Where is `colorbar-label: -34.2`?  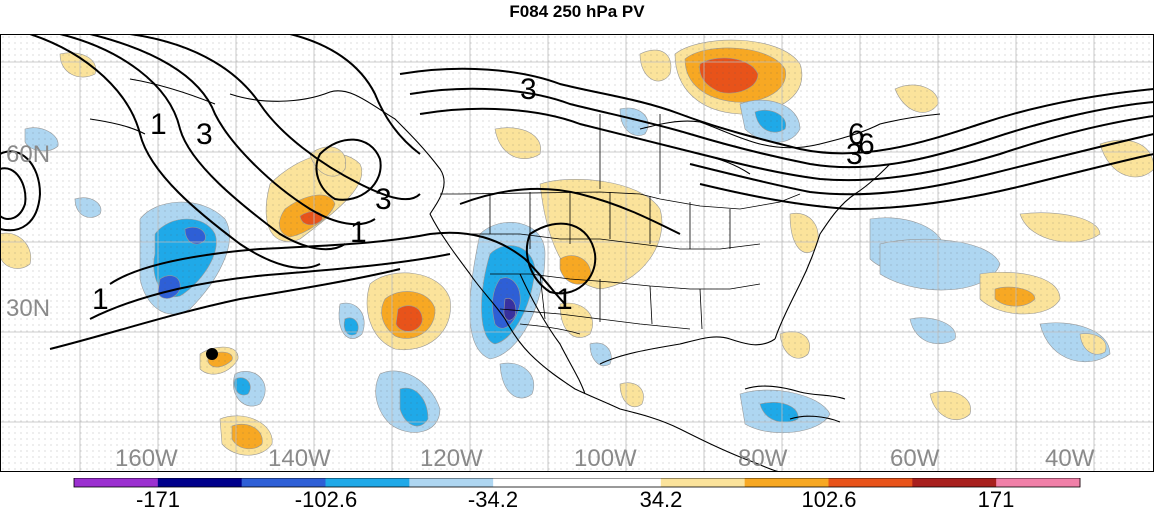
colorbar-label: -34.2 is located at coordinates (493, 498).